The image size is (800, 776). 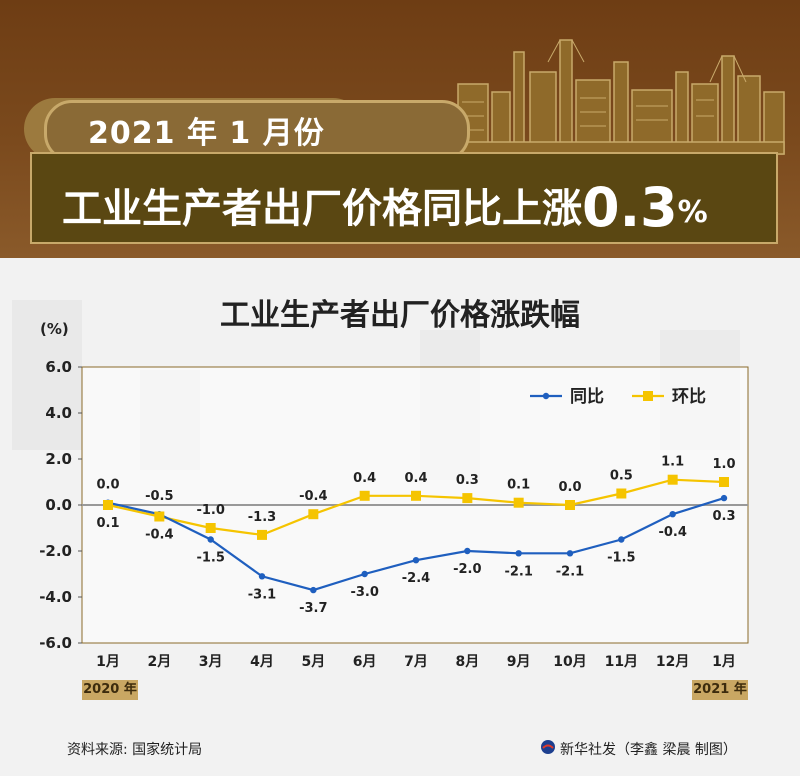 What do you see at coordinates (313, 608) in the screenshot?
I see `yoy-data-label: -3.7` at bounding box center [313, 608].